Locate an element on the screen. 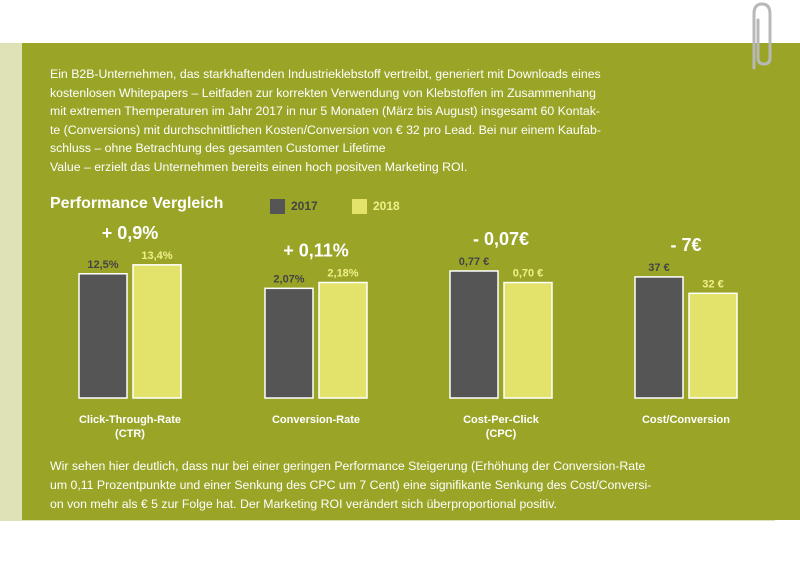 The image size is (800, 563). value-label: 37 € is located at coordinates (658, 268).